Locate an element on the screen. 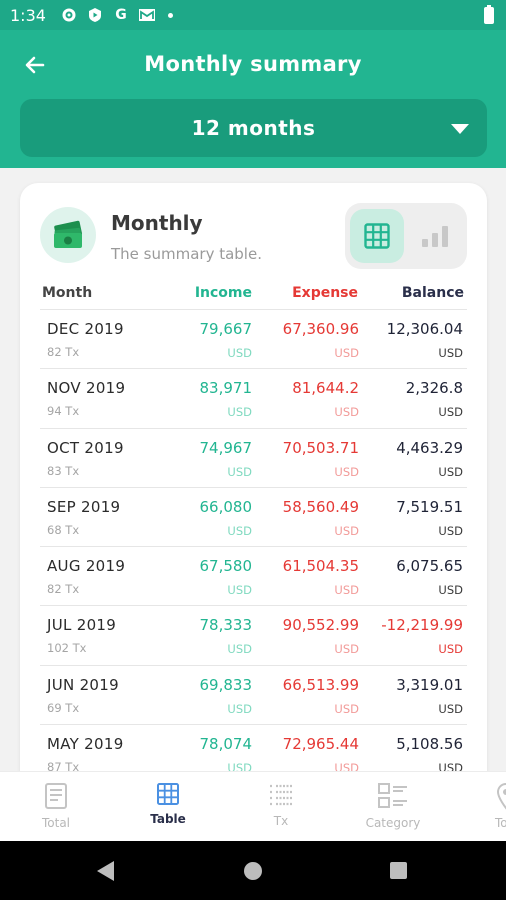  gear-icon is located at coordinates (69, 15).